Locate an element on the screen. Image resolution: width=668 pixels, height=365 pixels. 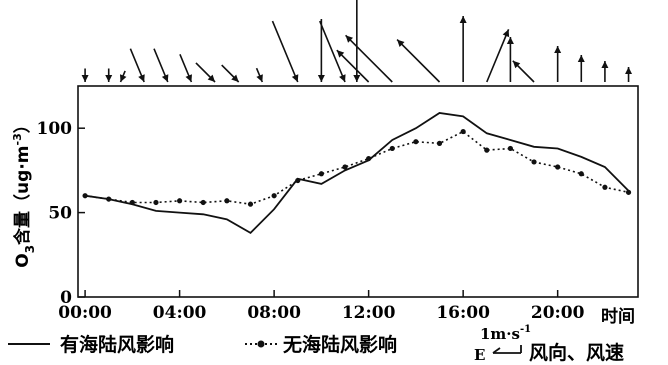
x-tick-label-16: 16:00 is located at coordinates (463, 313).